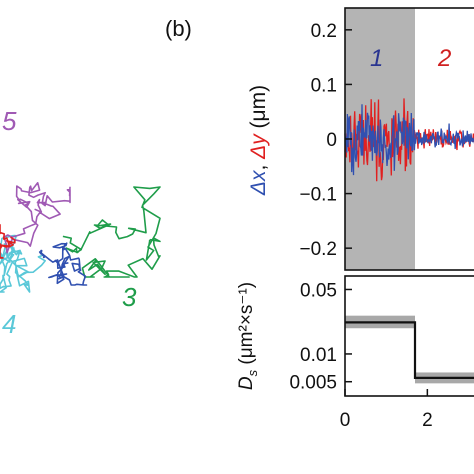 The height and width of the screenshot is (474, 474). I want to click on diffusion-x-tick-label: 2, so click(427, 420).